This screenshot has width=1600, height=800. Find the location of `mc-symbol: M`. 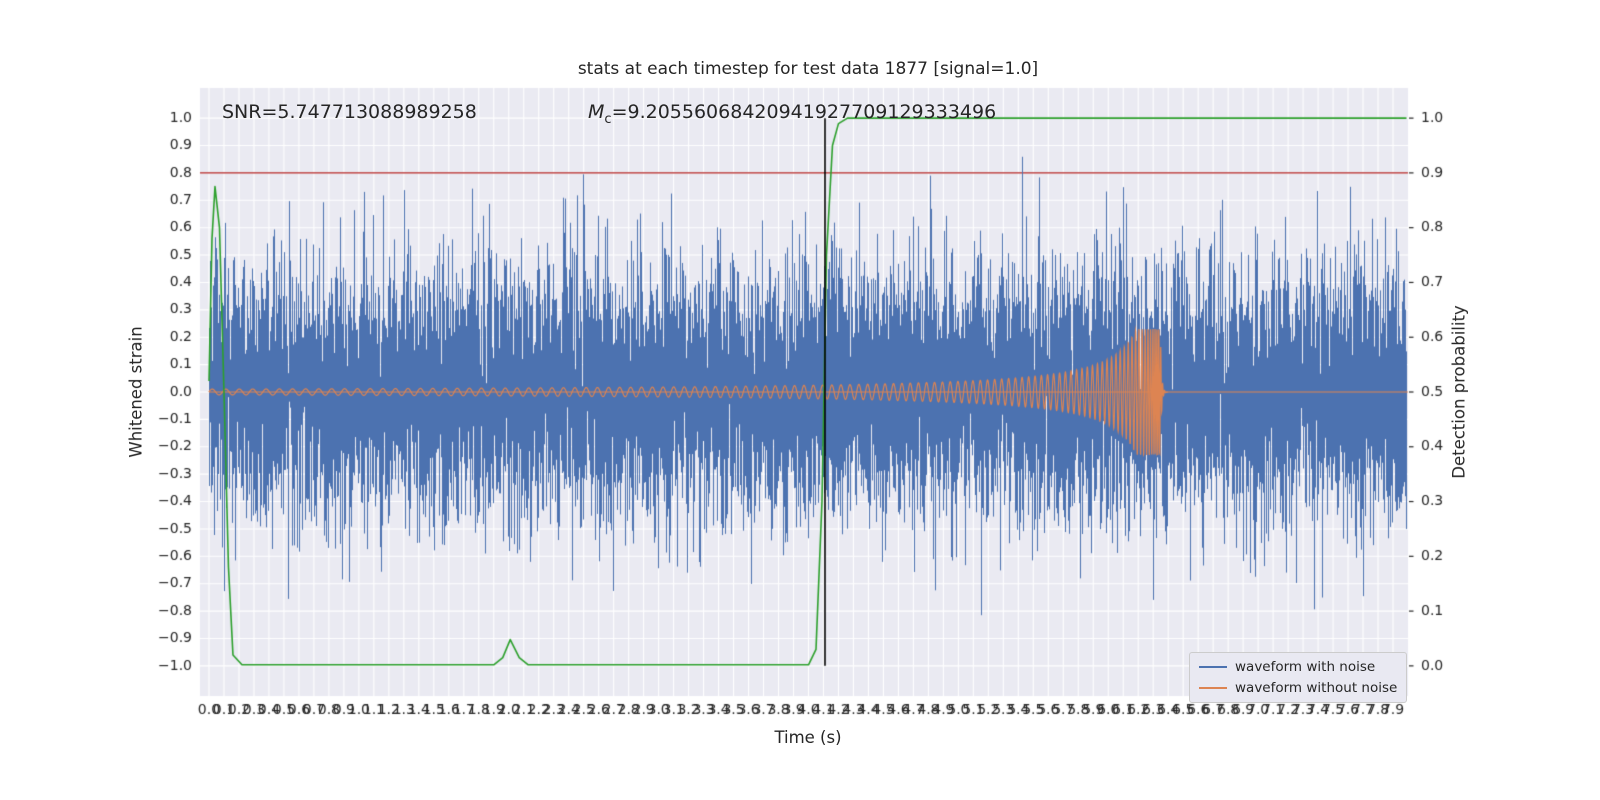

mc-symbol: M is located at coordinates (596, 112).